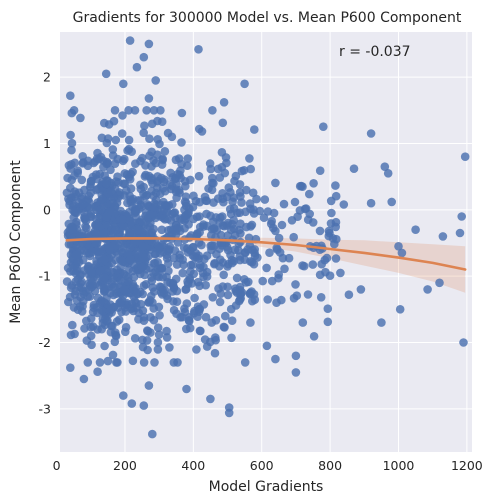 The image size is (483, 504). Describe the element at coordinates (125, 465) in the screenshot. I see `x-tick-label: 200` at that location.